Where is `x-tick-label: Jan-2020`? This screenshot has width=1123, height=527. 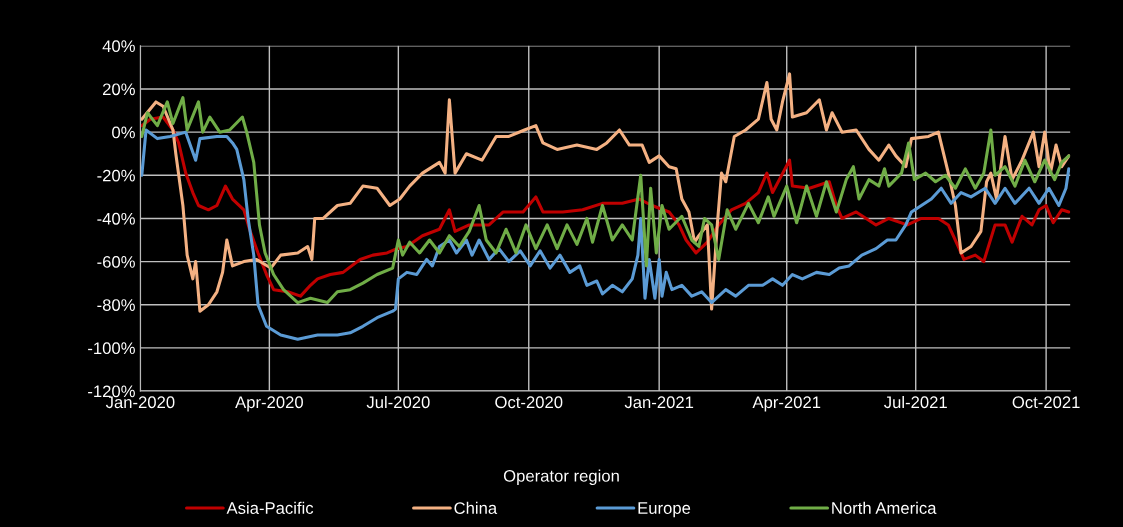 x-tick-label: Jan-2020 is located at coordinates (140, 402).